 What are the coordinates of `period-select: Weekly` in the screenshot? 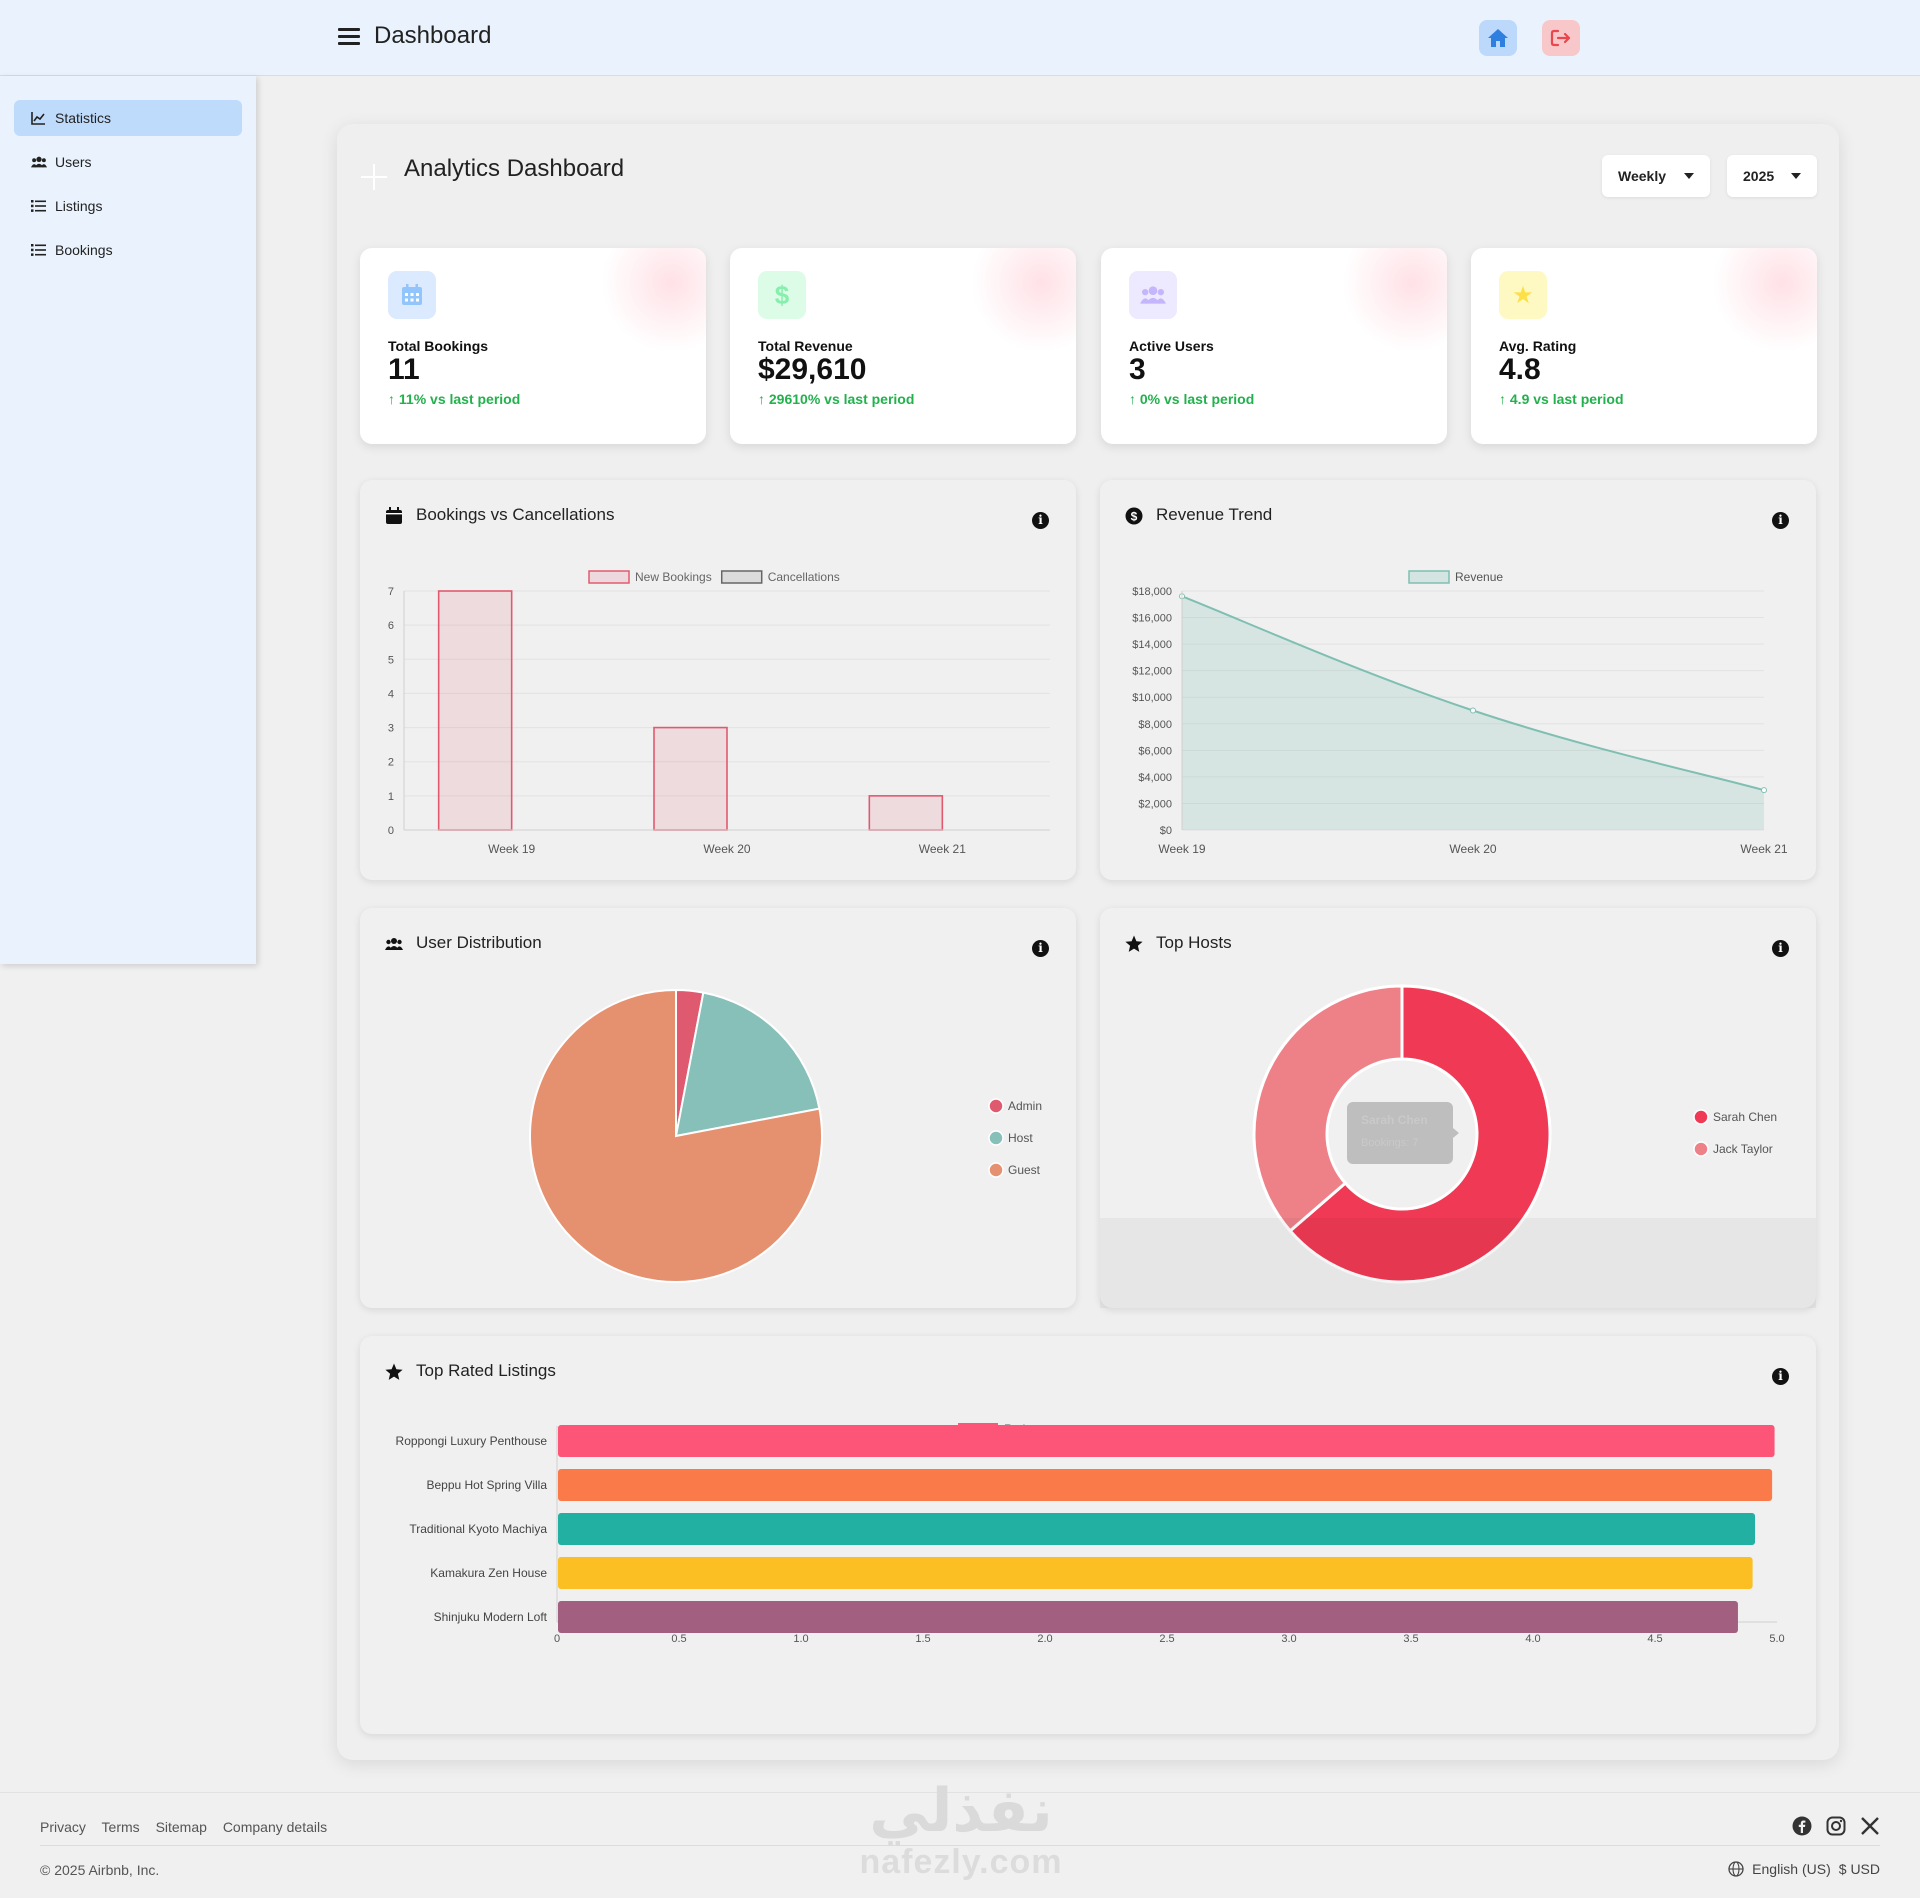 It's located at (1656, 176).